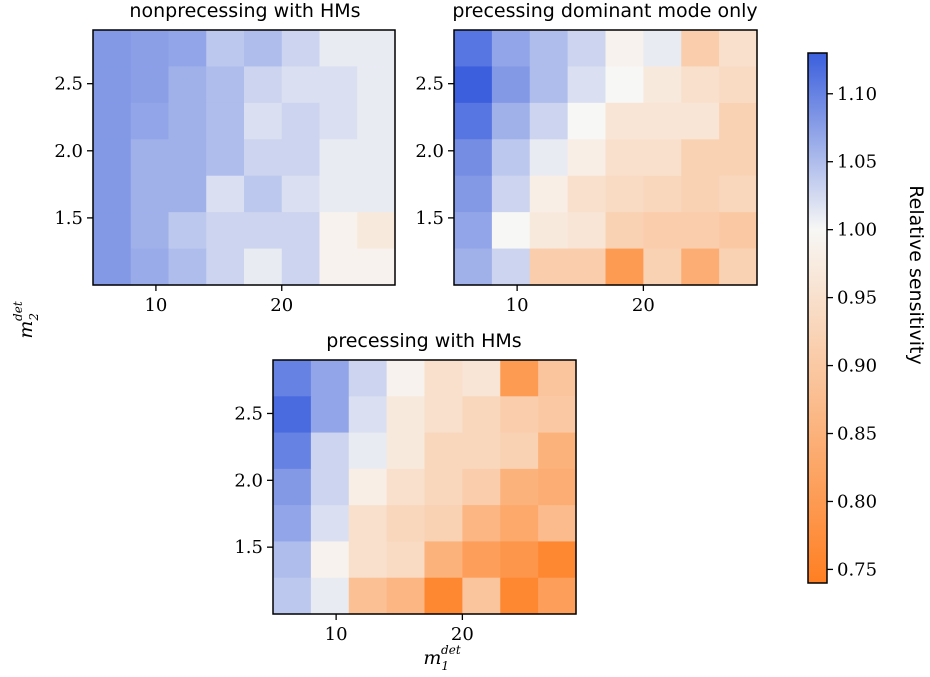 This screenshot has height=677, width=930. What do you see at coordinates (857, 434) in the screenshot?
I see `colorbar-tick-label: 0.85` at bounding box center [857, 434].